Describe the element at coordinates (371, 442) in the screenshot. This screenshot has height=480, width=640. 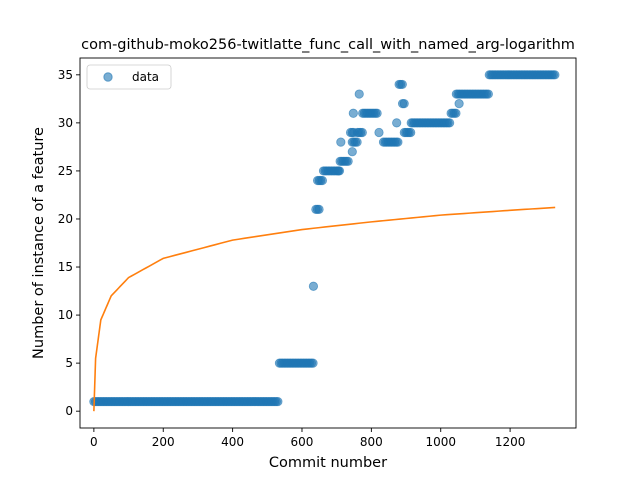
I see `x-tick-label: 800` at that location.